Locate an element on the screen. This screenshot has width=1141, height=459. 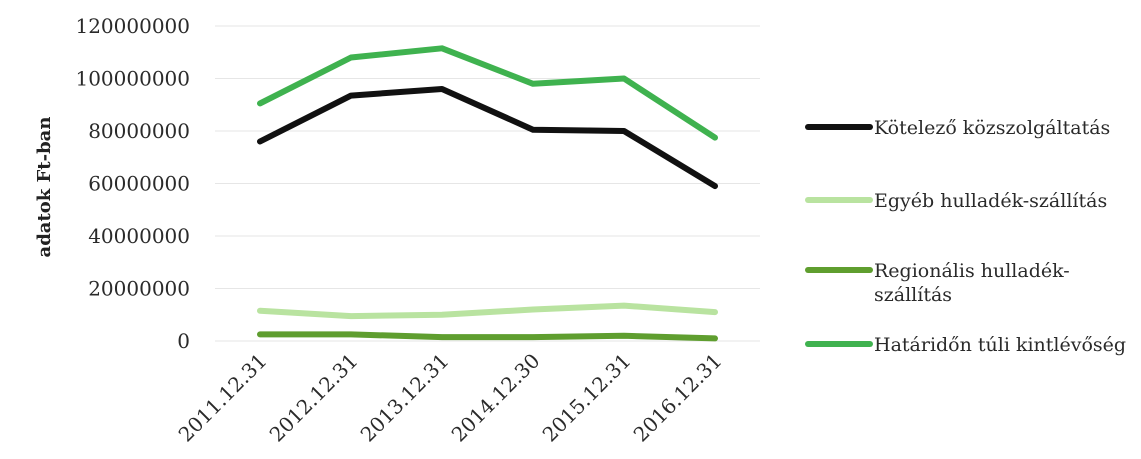
x-tick-label: 2011.12.31 is located at coordinates (223, 398).